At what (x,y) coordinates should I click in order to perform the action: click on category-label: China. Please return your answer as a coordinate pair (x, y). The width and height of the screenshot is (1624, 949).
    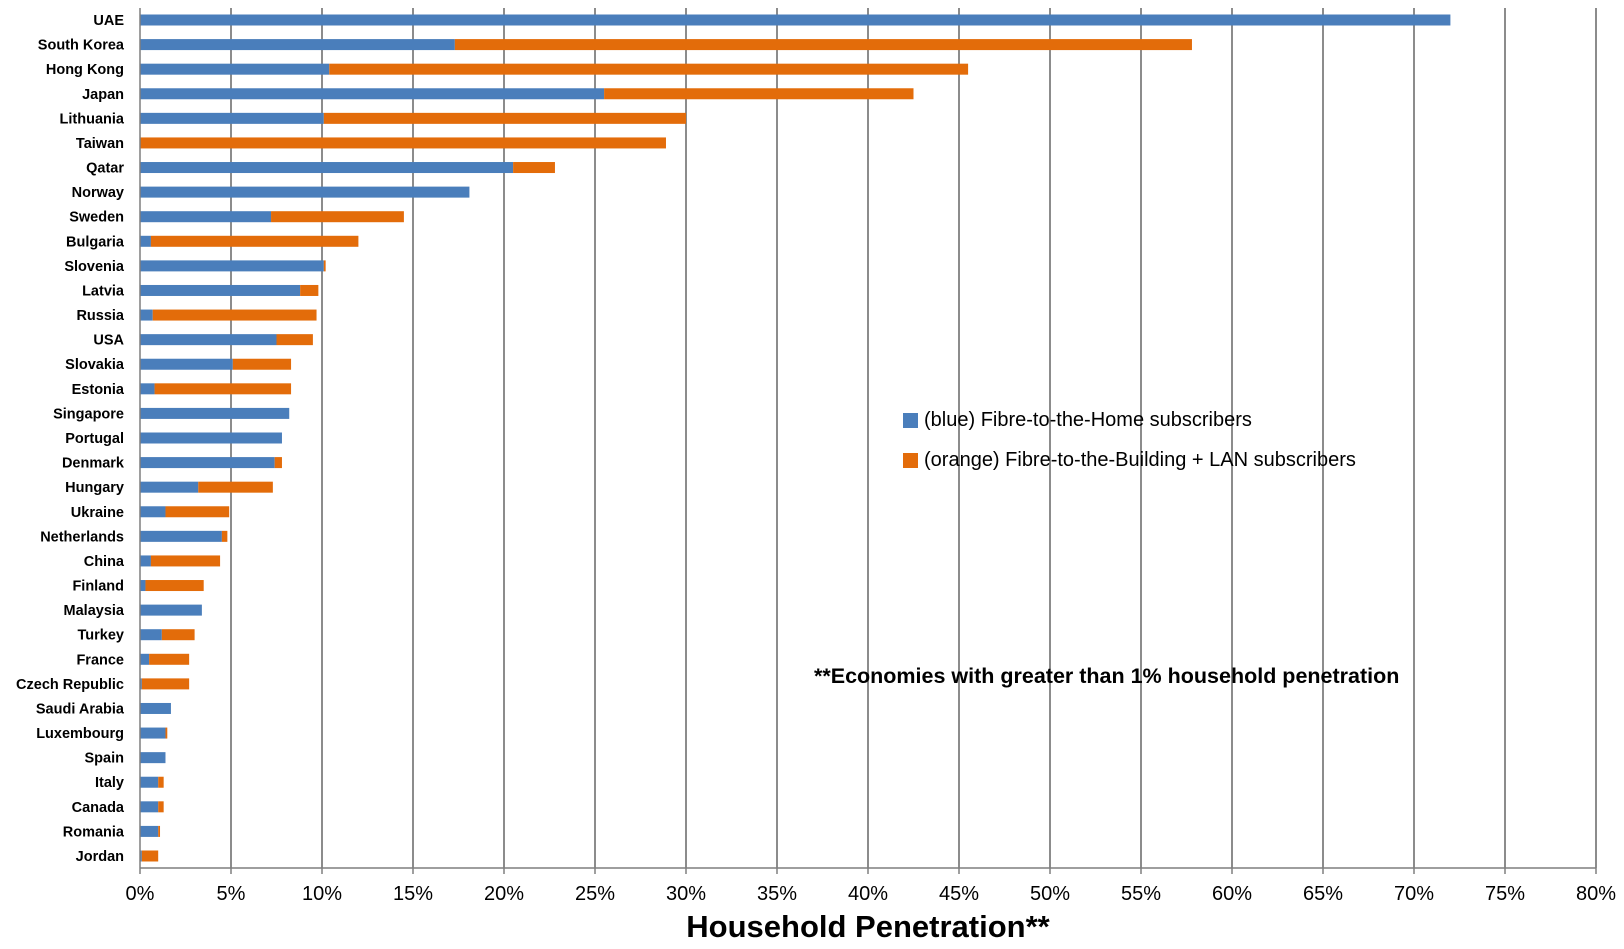
    Looking at the image, I should click on (104, 562).